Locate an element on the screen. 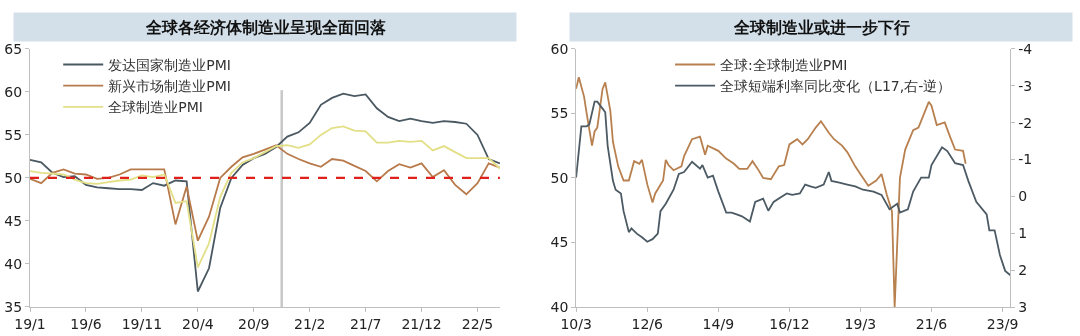  x-tick-label: 21/2 is located at coordinates (309, 323).